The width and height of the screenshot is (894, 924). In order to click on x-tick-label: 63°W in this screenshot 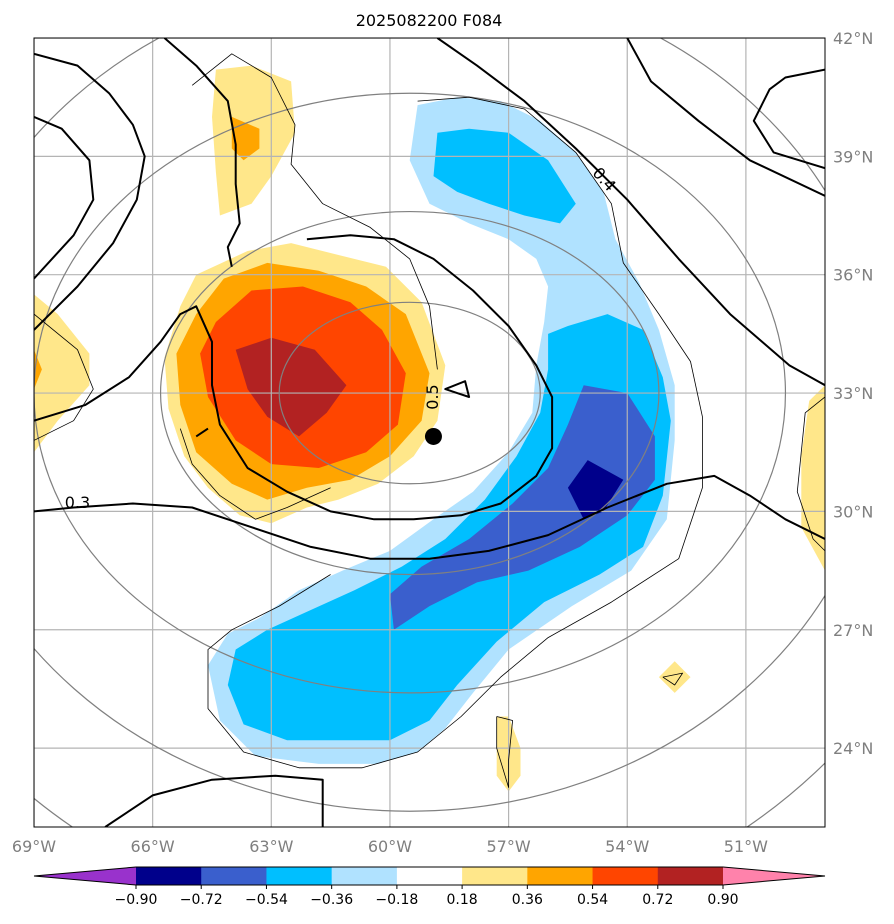, I will do `click(271, 846)`.